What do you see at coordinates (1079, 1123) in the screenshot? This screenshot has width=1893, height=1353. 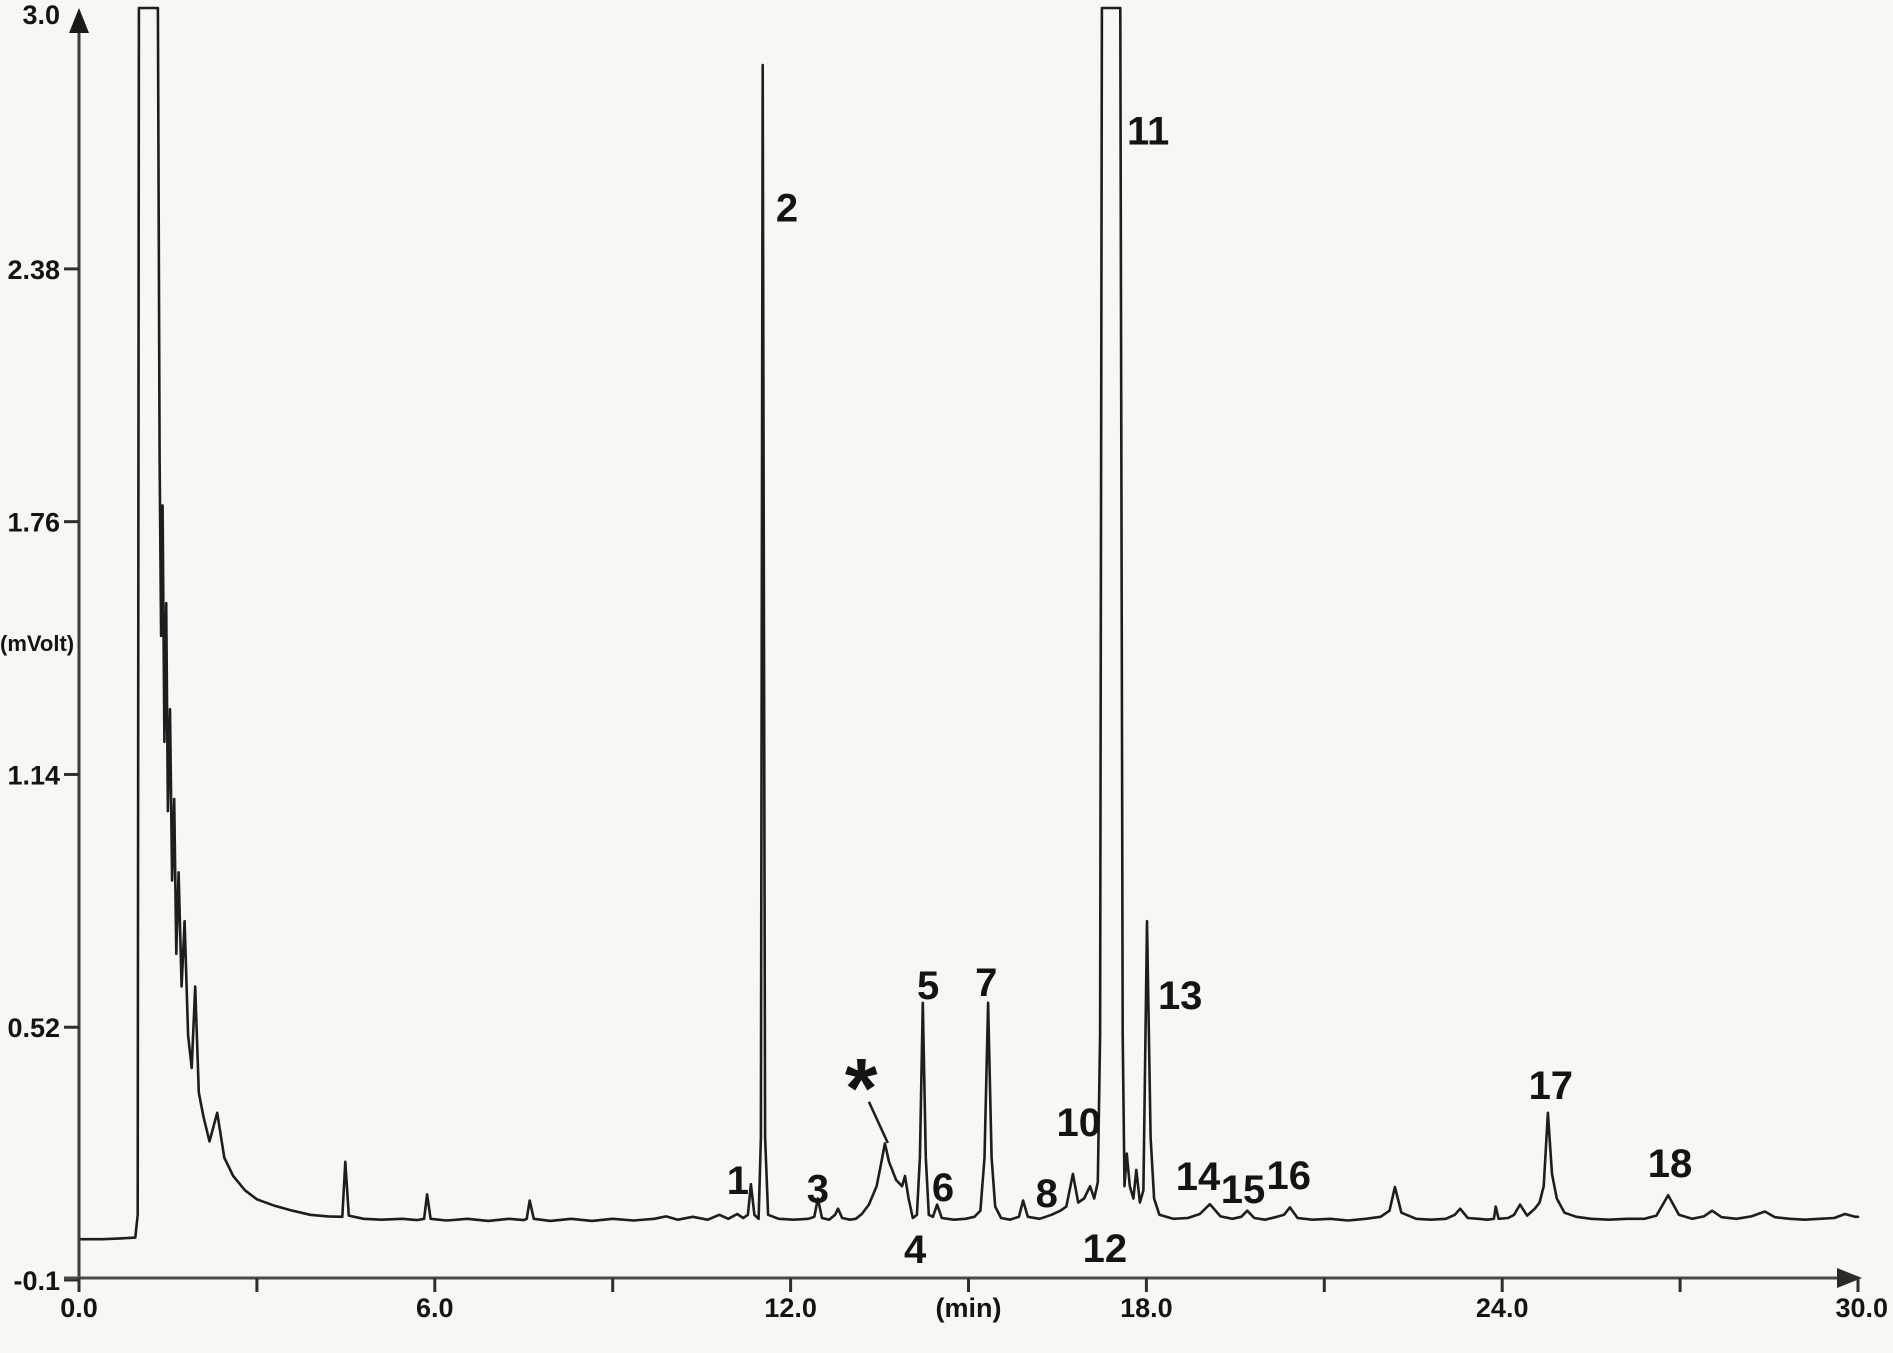 I see `peak-label-10: 10` at bounding box center [1079, 1123].